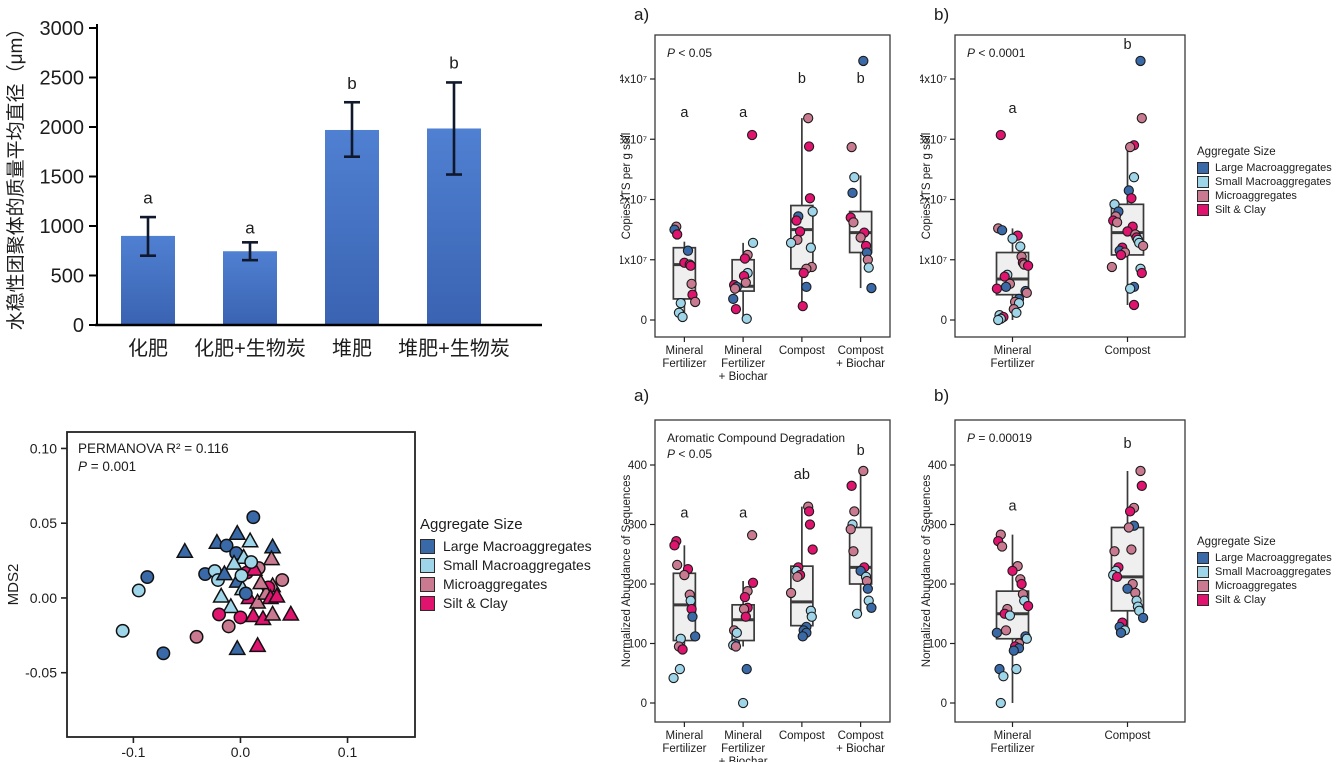  I want to click on svg-text: Copies ITS per g soil, so click(627, 186).